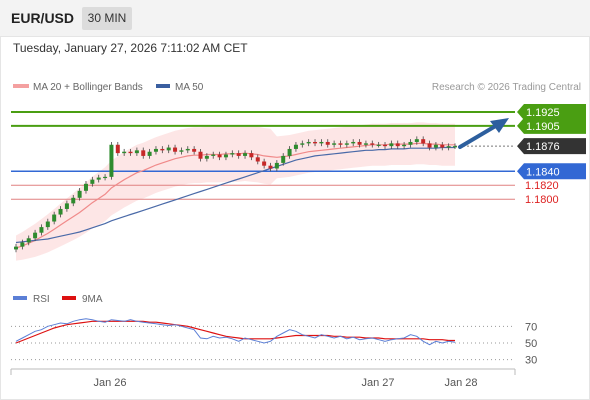 The image size is (590, 400). Describe the element at coordinates (377, 383) in the screenshot. I see `x-tick-label: Jan 27` at that location.